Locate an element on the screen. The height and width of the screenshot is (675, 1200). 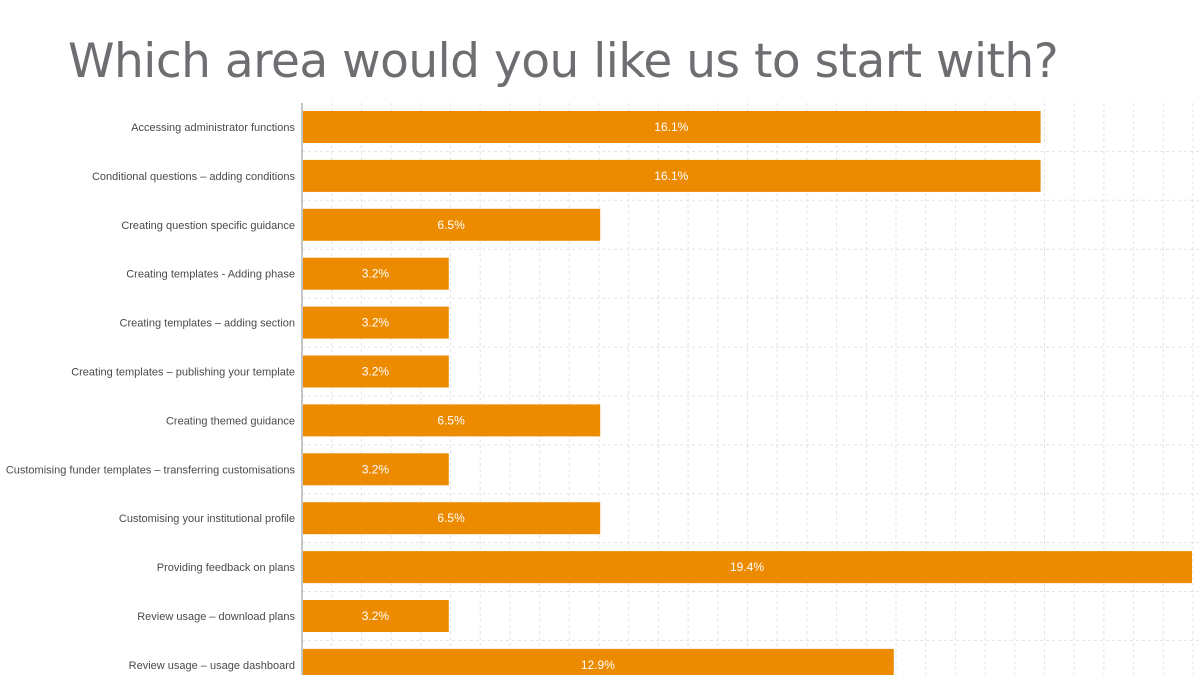
category-label: Creating templates - Adding phase is located at coordinates (210, 275).